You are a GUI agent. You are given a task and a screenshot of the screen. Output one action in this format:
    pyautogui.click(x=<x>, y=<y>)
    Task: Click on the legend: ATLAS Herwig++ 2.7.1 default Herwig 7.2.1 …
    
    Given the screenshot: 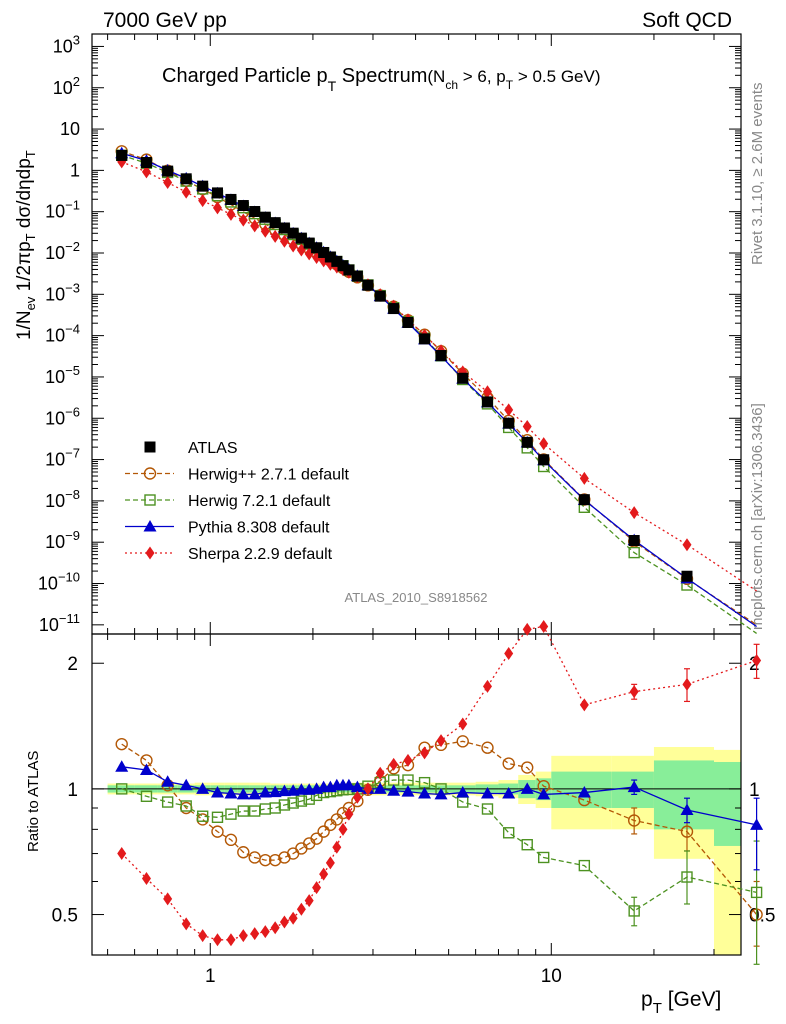 What is the action you would take?
    pyautogui.click(x=237, y=501)
    